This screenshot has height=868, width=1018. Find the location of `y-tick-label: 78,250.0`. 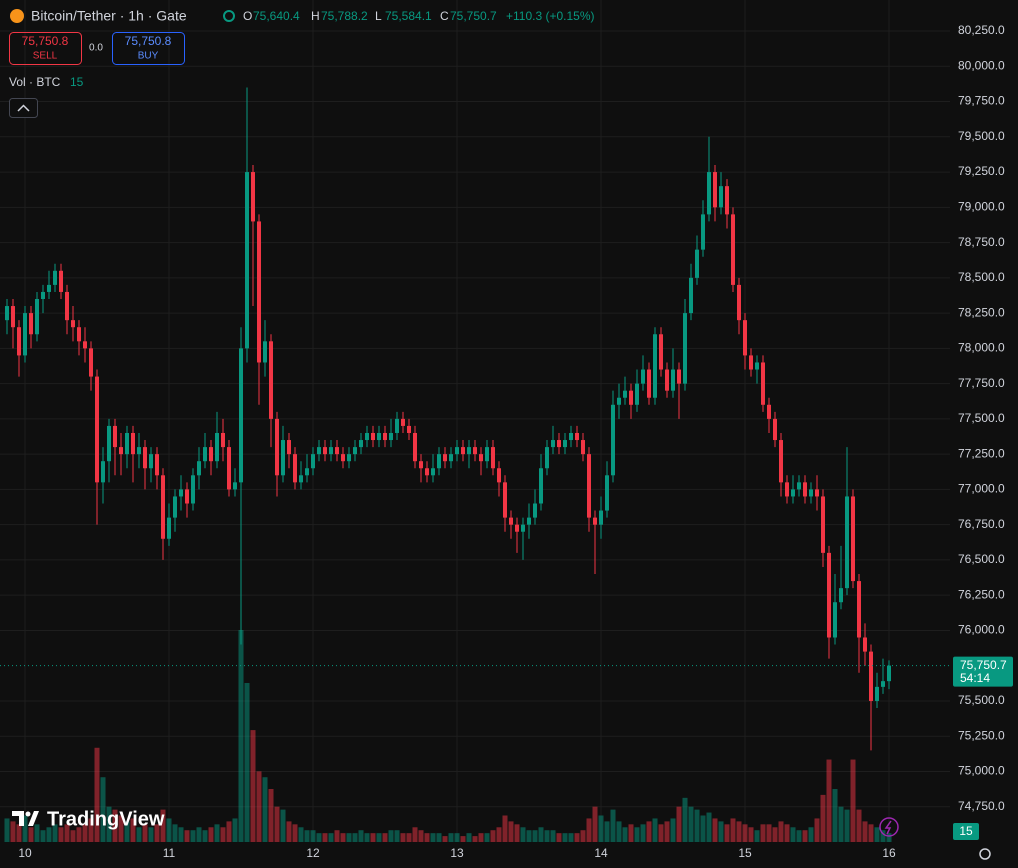

y-tick-label: 78,250.0 is located at coordinates (981, 312).